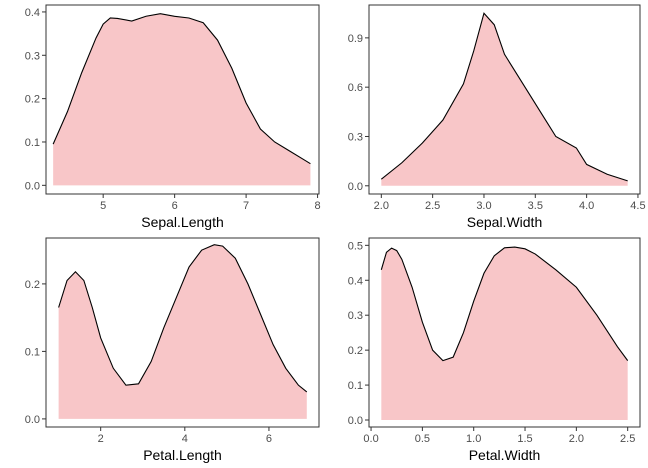 The width and height of the screenshot is (648, 468). What do you see at coordinates (355, 421) in the screenshot?
I see `y-tick-label-petal-width: 0.0` at bounding box center [355, 421].